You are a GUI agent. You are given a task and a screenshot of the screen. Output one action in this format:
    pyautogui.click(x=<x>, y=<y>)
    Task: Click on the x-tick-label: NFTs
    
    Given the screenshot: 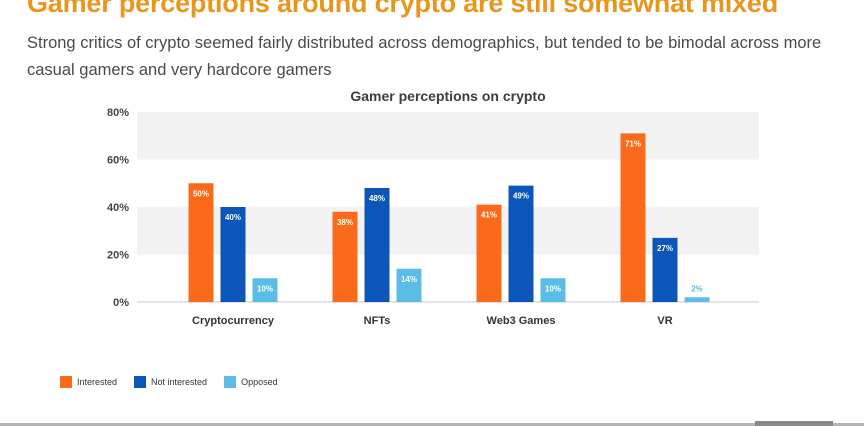 What is the action you would take?
    pyautogui.click(x=377, y=321)
    